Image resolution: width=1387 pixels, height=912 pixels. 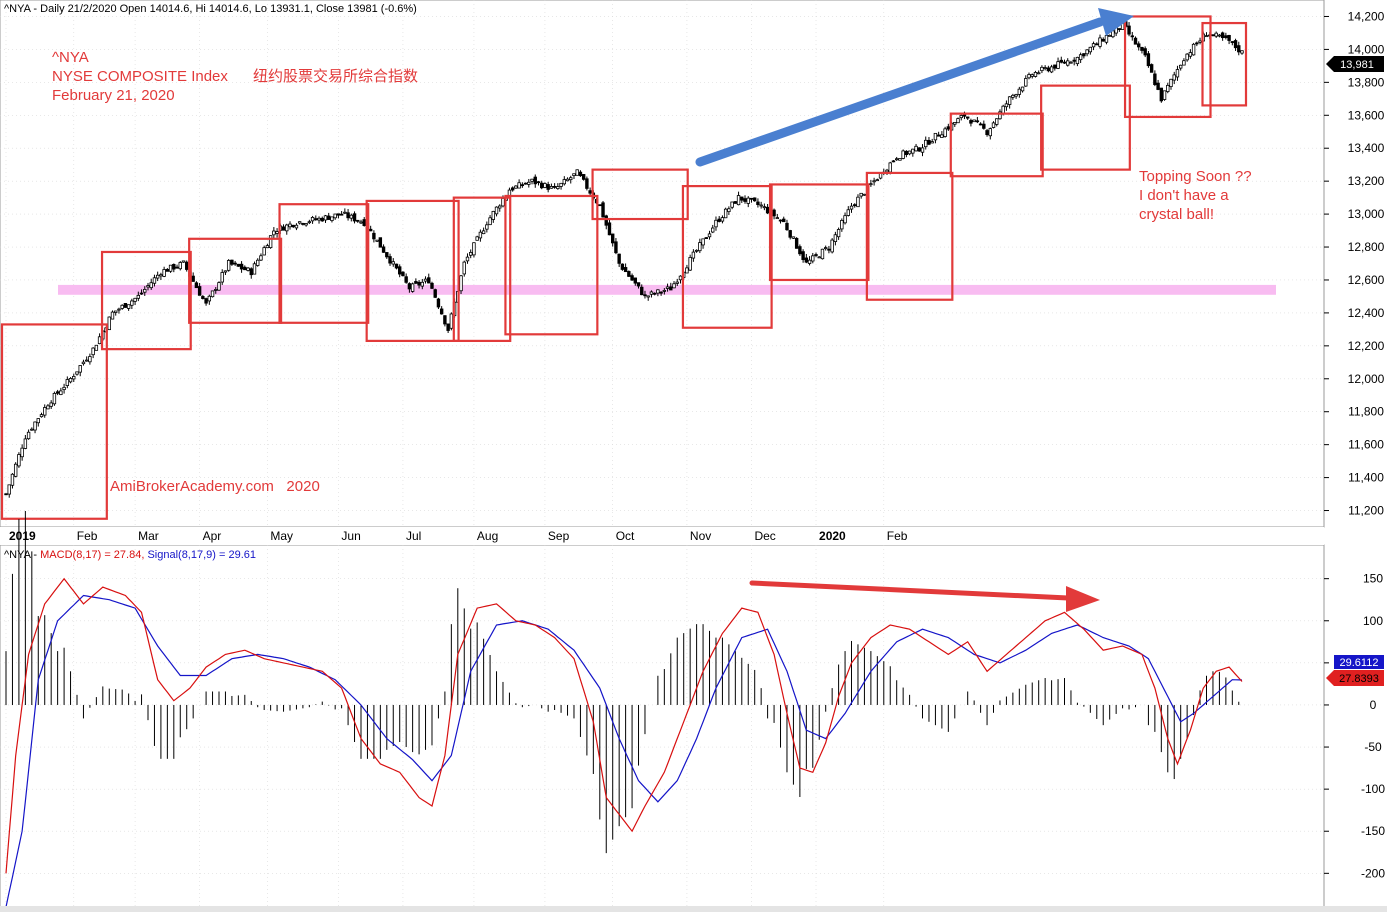 I want to click on signal-value-label: 29.6112, so click(x=1359, y=663).